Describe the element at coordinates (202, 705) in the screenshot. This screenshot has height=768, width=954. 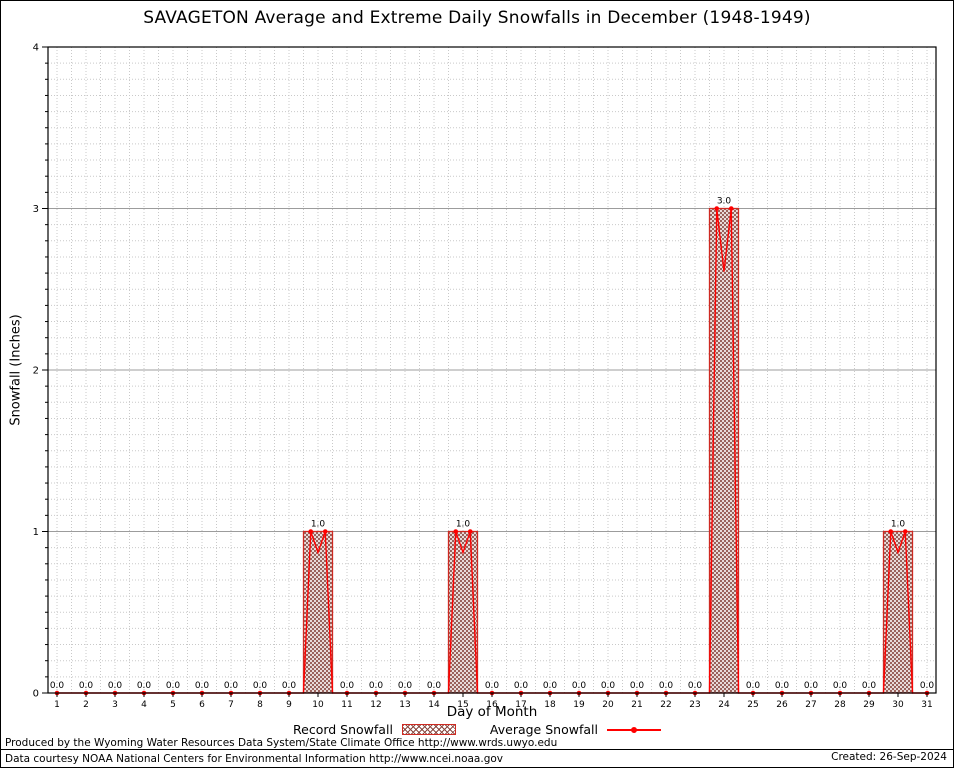
I see `svg-text: 6` at that location.